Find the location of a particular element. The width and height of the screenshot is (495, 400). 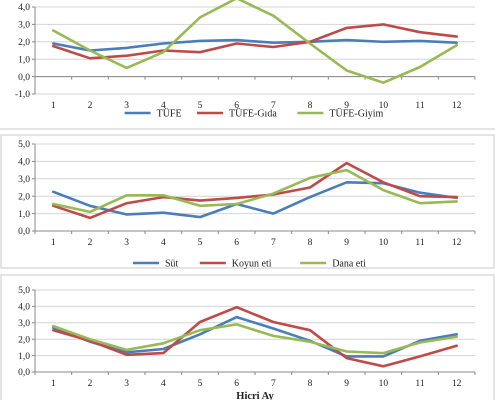

legend-label: TÜFE-Gıda is located at coordinates (253, 114).